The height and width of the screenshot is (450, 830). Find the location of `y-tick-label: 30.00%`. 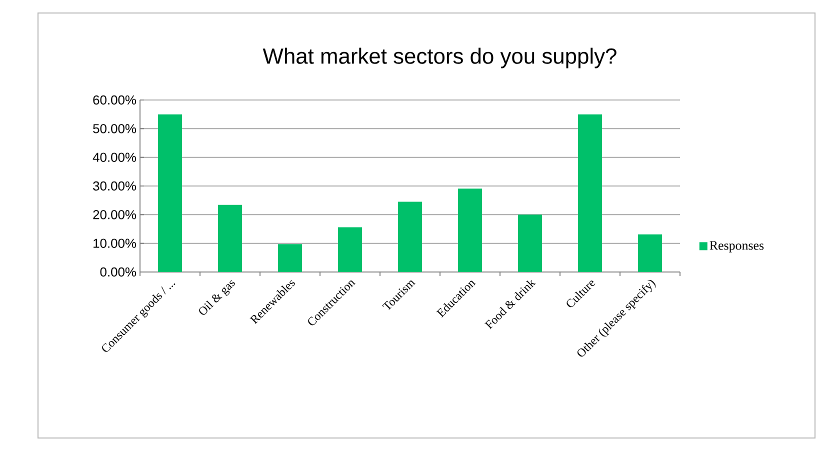

y-tick-label: 30.00% is located at coordinates (114, 186).